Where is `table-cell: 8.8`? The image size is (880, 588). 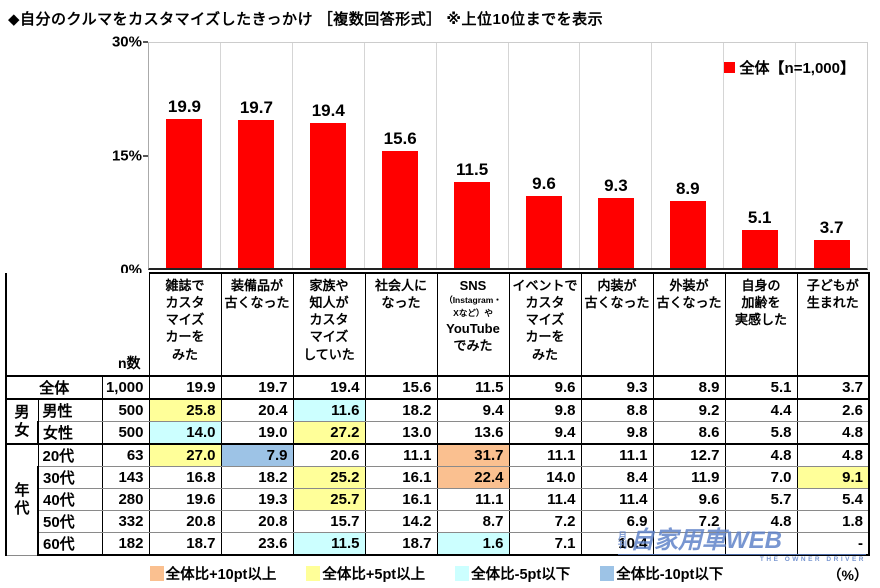 table-cell: 8.8 is located at coordinates (617, 410).